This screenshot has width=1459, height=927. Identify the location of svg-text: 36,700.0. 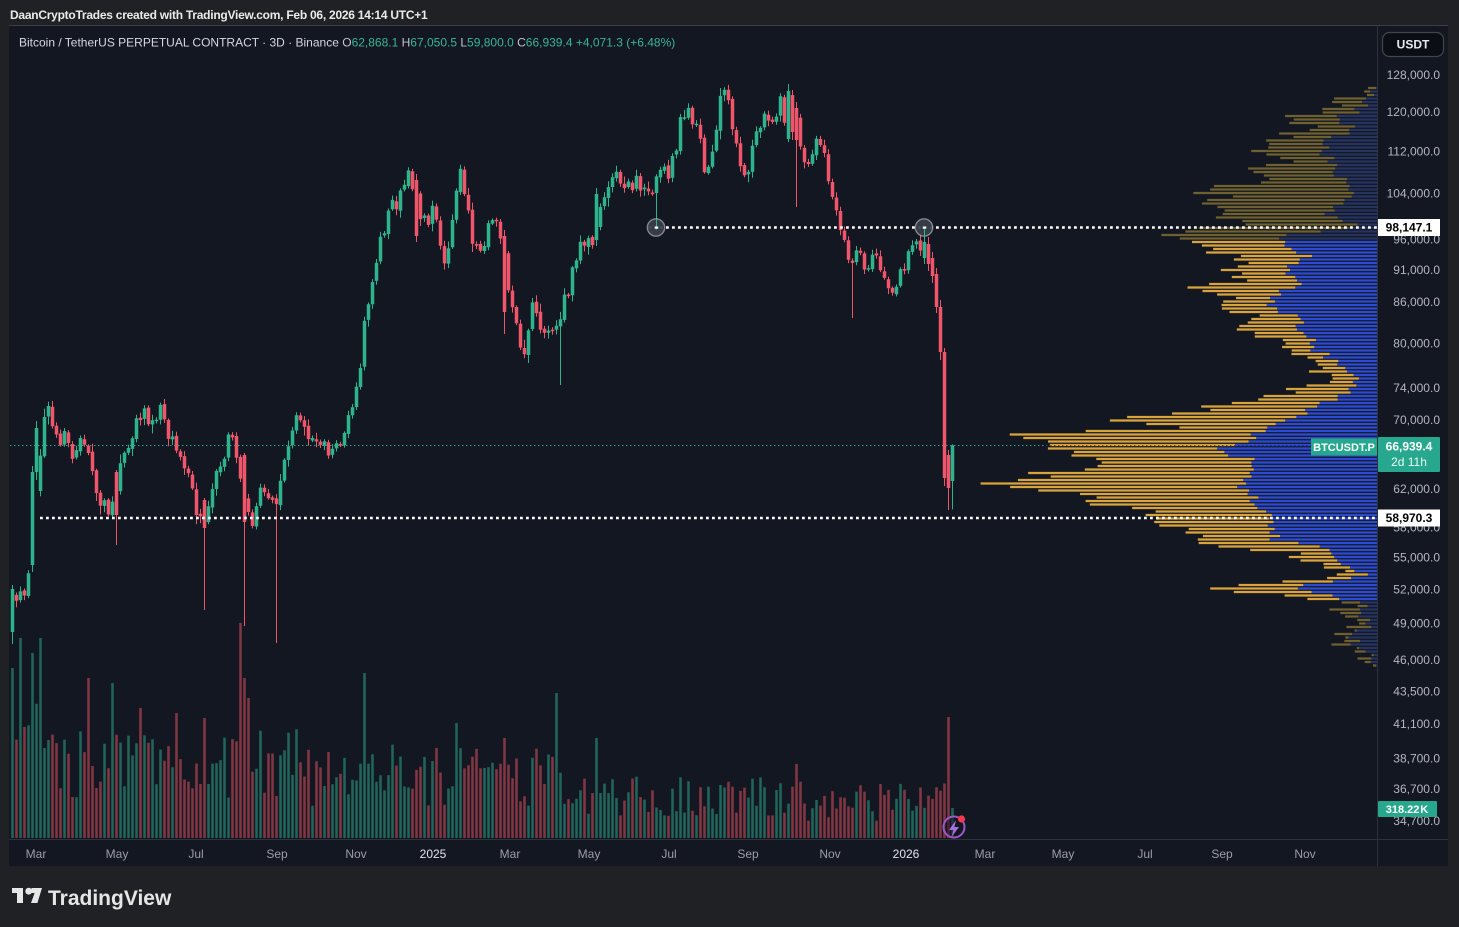
(1416, 789).